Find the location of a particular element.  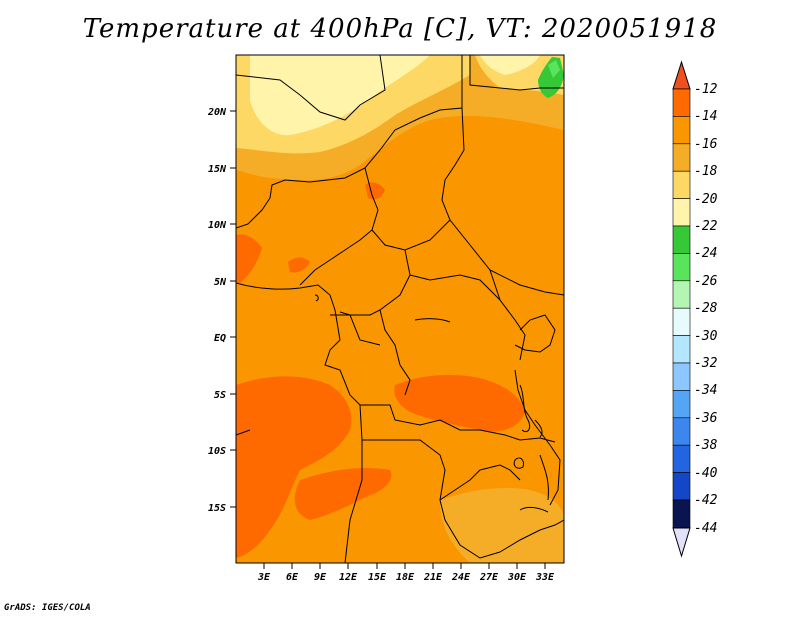

lat-label-10s: 10S is located at coordinates (217, 451).